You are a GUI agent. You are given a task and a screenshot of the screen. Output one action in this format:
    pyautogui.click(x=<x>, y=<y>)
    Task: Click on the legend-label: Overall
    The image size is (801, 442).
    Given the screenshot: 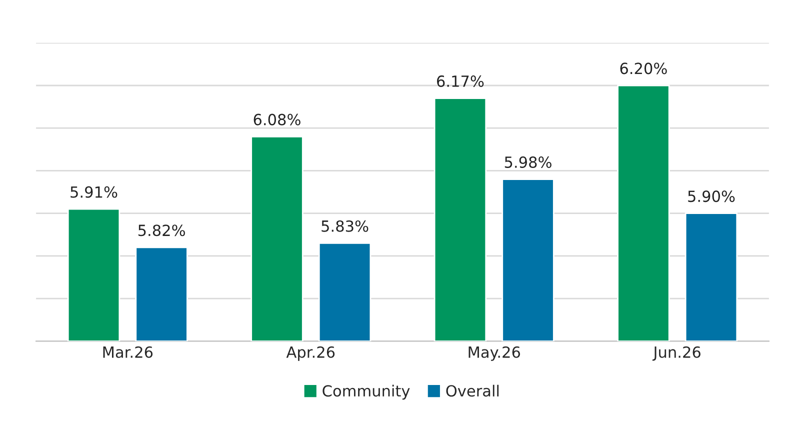 What is the action you would take?
    pyautogui.click(x=472, y=390)
    